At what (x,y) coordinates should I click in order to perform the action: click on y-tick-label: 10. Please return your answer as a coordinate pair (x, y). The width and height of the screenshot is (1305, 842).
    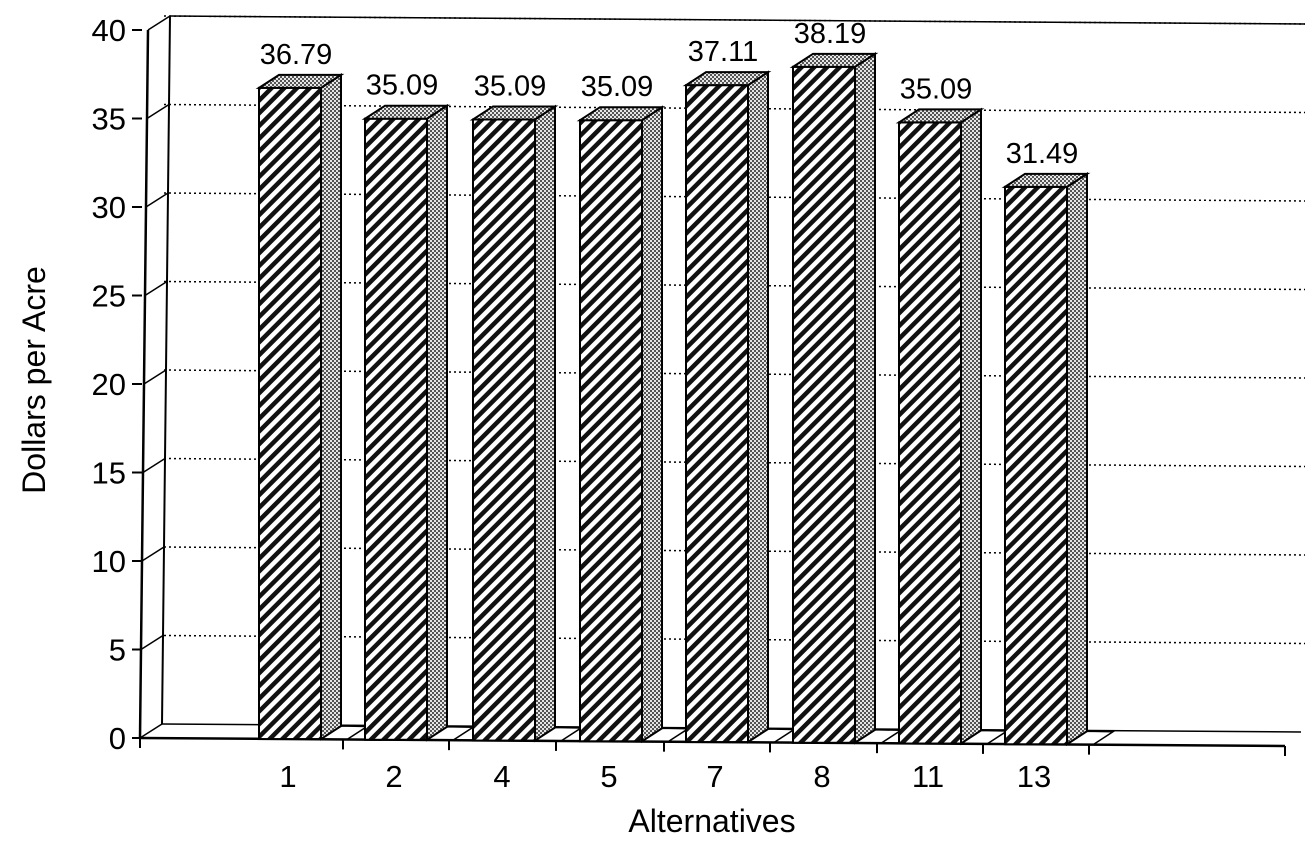
    Looking at the image, I should click on (109, 561).